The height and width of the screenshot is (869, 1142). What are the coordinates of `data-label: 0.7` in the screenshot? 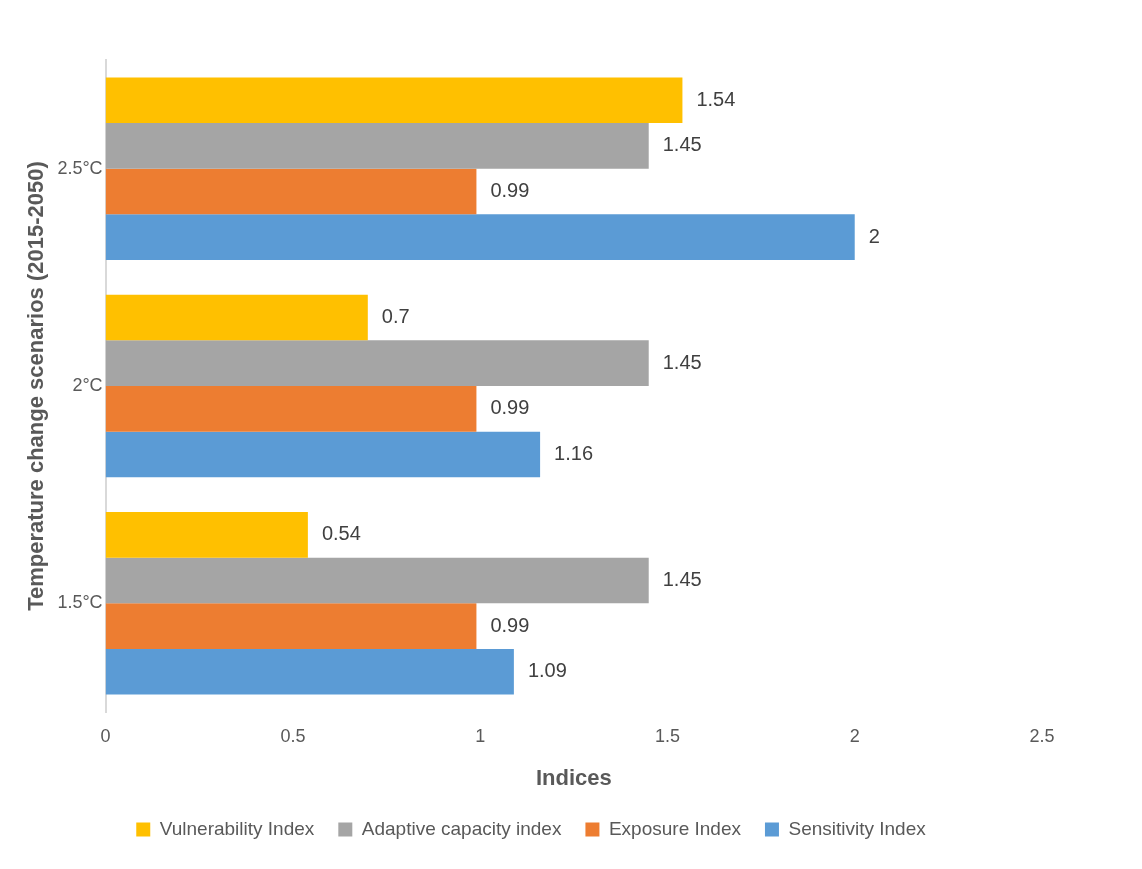 It's located at (395, 316).